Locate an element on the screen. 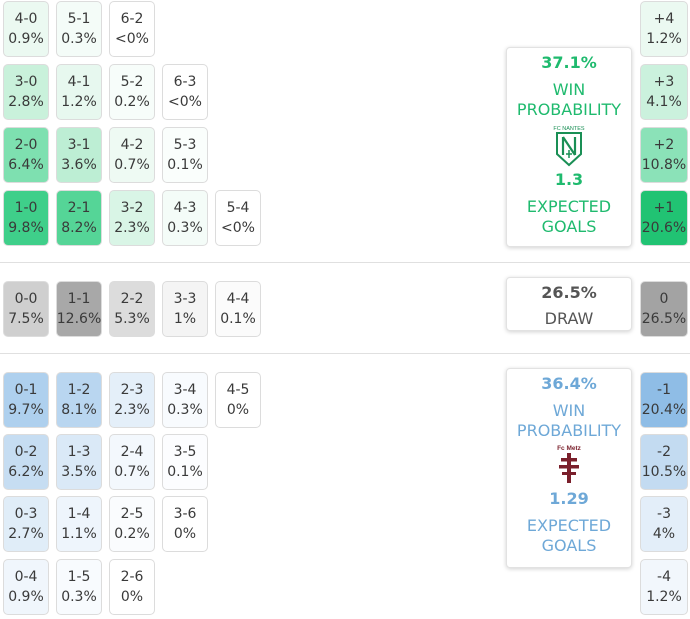  home-scoreline-cell: 6-3 <0% is located at coordinates (185, 92).